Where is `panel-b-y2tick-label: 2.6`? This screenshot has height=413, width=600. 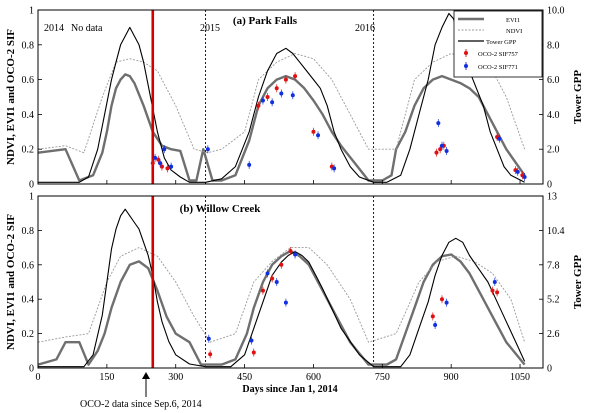
panel-b-y2tick-label: 2.6 is located at coordinates (553, 334).